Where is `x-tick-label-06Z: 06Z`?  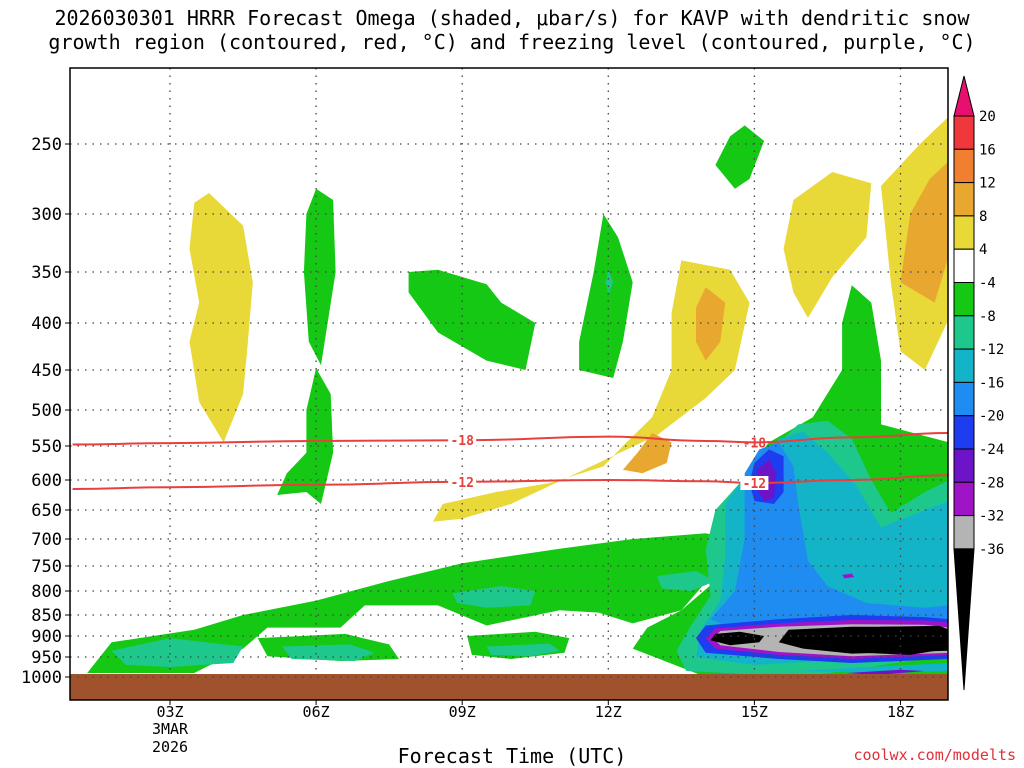
x-tick-label-06Z: 06Z is located at coordinates (316, 712).